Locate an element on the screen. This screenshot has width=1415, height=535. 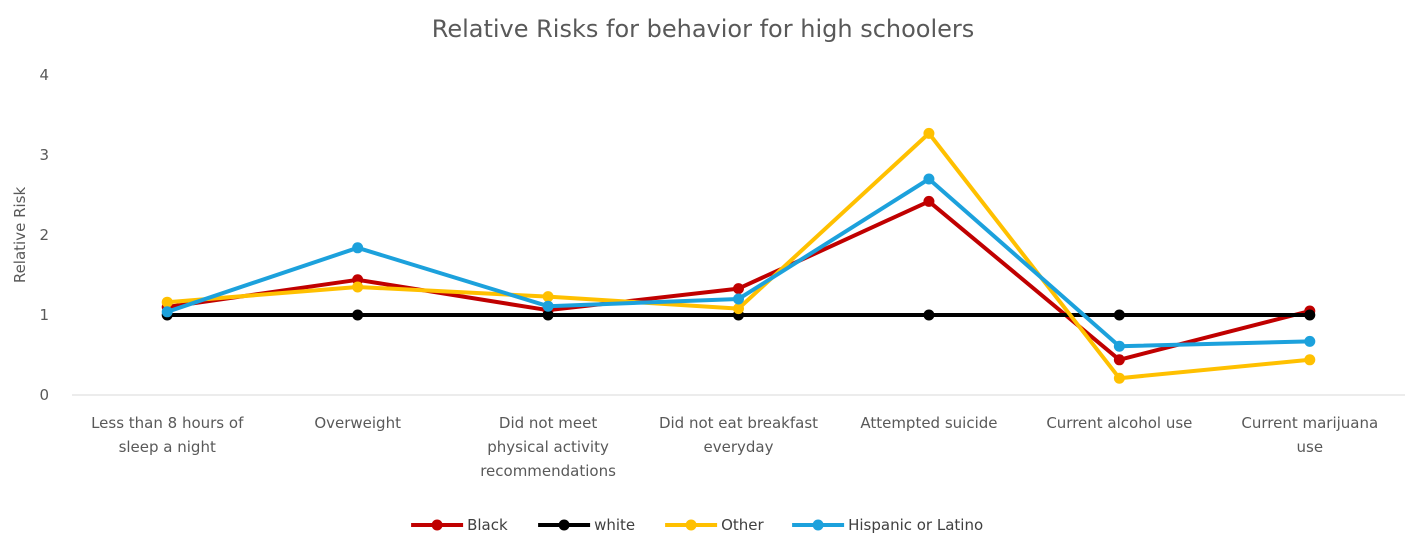
legend-item: Hispanic or Latino is located at coordinates (887, 525).